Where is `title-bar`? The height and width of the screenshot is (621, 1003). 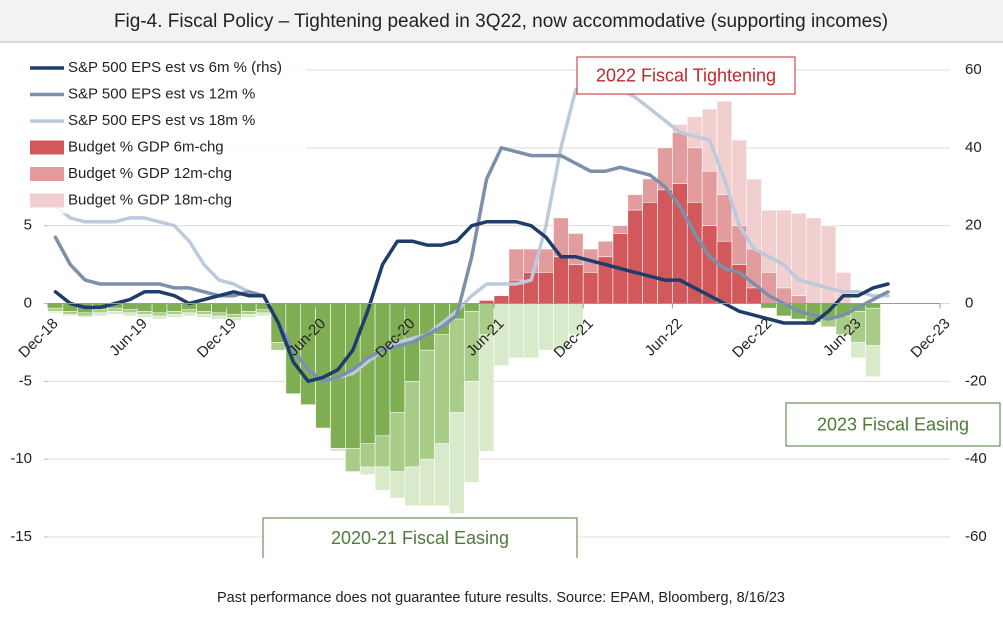 title-bar is located at coordinates (501, 21).